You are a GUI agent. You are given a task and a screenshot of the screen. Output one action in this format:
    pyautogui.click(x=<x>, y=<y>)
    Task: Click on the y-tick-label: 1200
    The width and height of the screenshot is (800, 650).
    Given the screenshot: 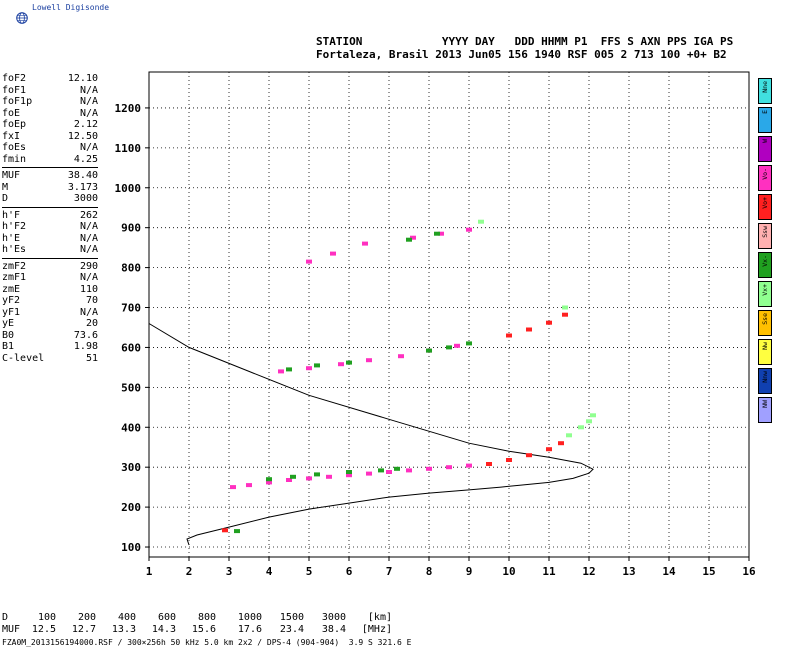 What is the action you would take?
    pyautogui.click(x=128, y=108)
    